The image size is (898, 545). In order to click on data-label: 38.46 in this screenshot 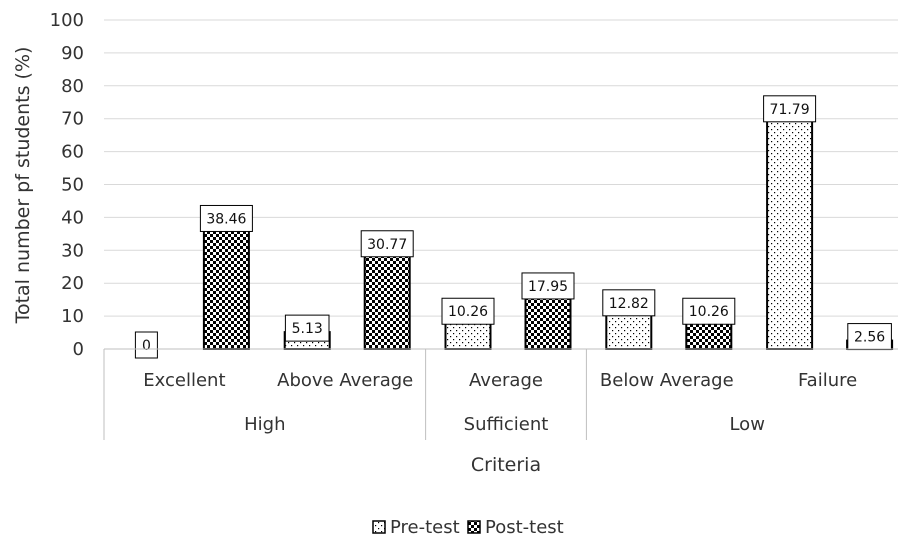, I will do `click(226, 219)`.